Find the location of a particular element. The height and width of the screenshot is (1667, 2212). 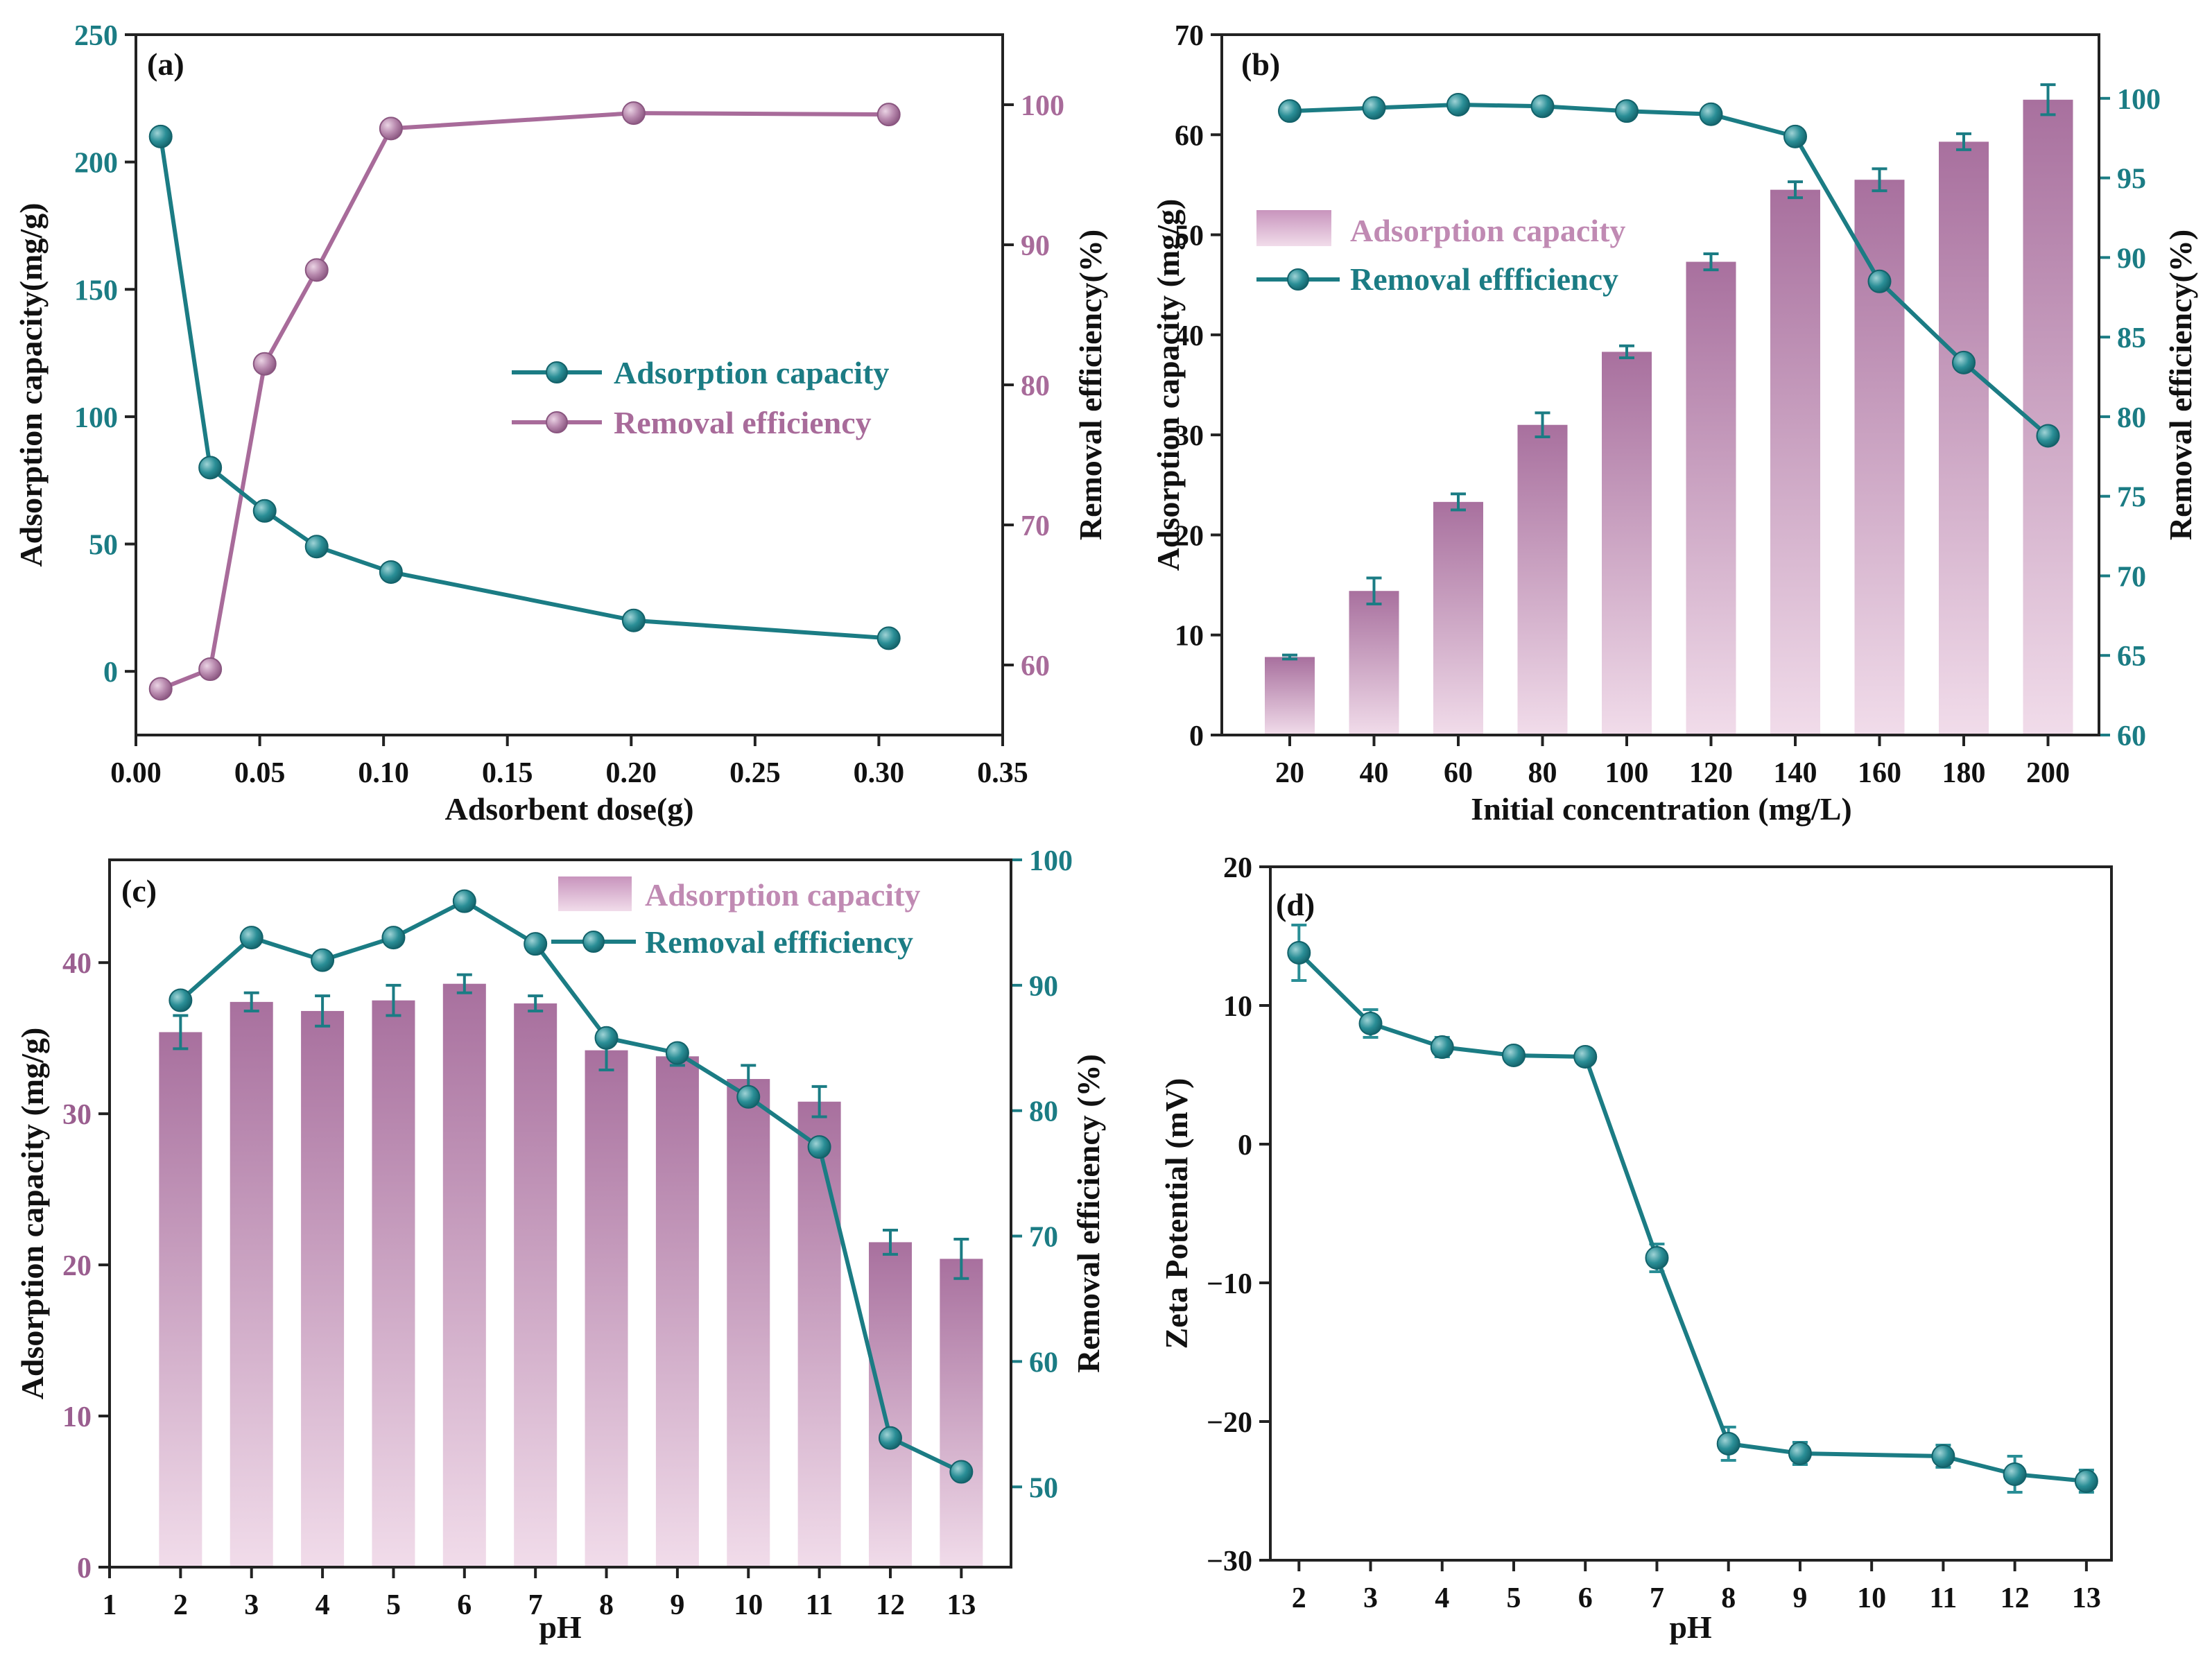

panel-d-x-axis-title: pH is located at coordinates (1691, 1627).